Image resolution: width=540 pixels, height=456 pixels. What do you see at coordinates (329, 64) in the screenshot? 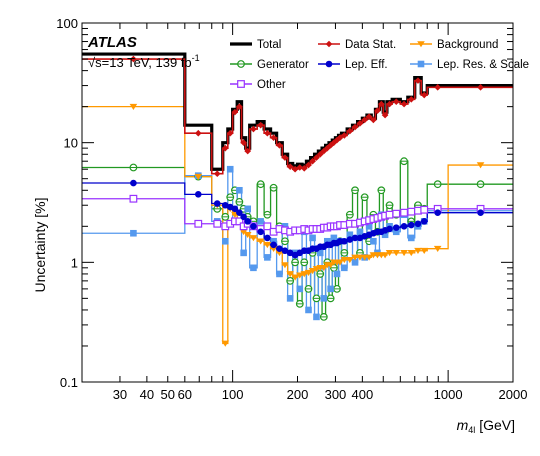
I see `legend-marker-lep-eff` at bounding box center [329, 64].